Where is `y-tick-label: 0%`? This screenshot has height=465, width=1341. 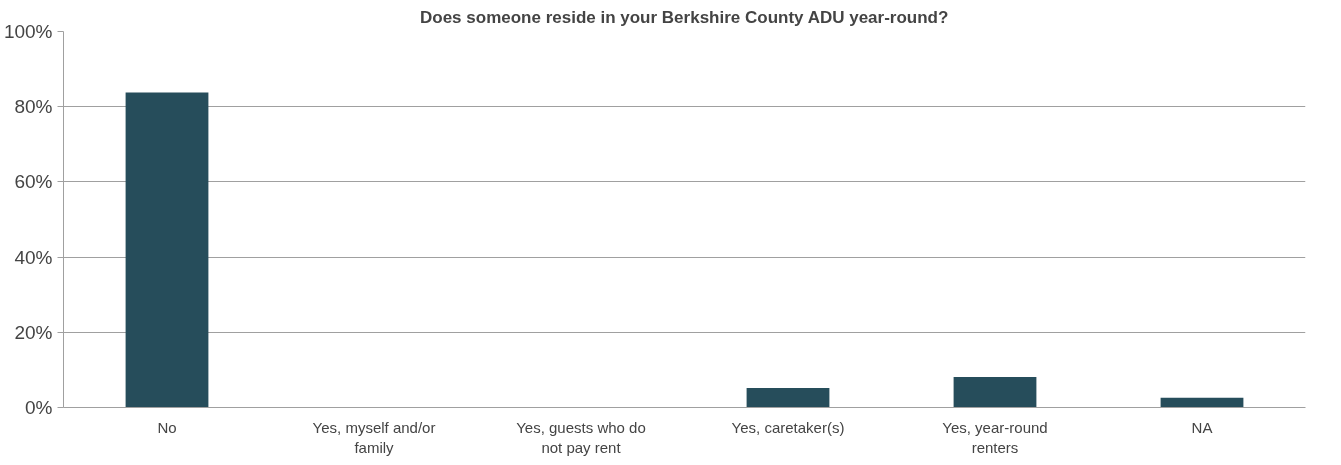
y-tick-label: 0% is located at coordinates (39, 407).